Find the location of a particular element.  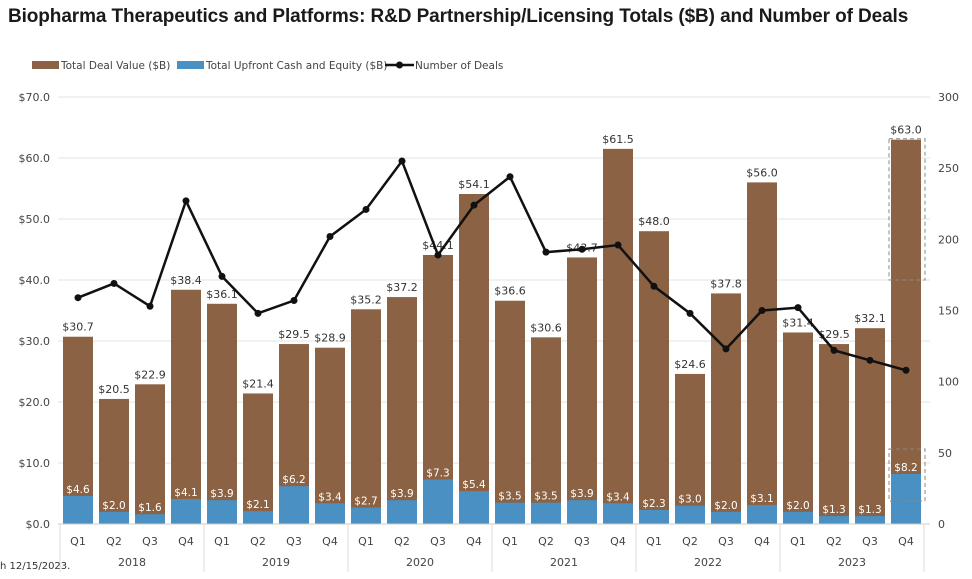

data-label-total: $29.5 is located at coordinates (834, 334).